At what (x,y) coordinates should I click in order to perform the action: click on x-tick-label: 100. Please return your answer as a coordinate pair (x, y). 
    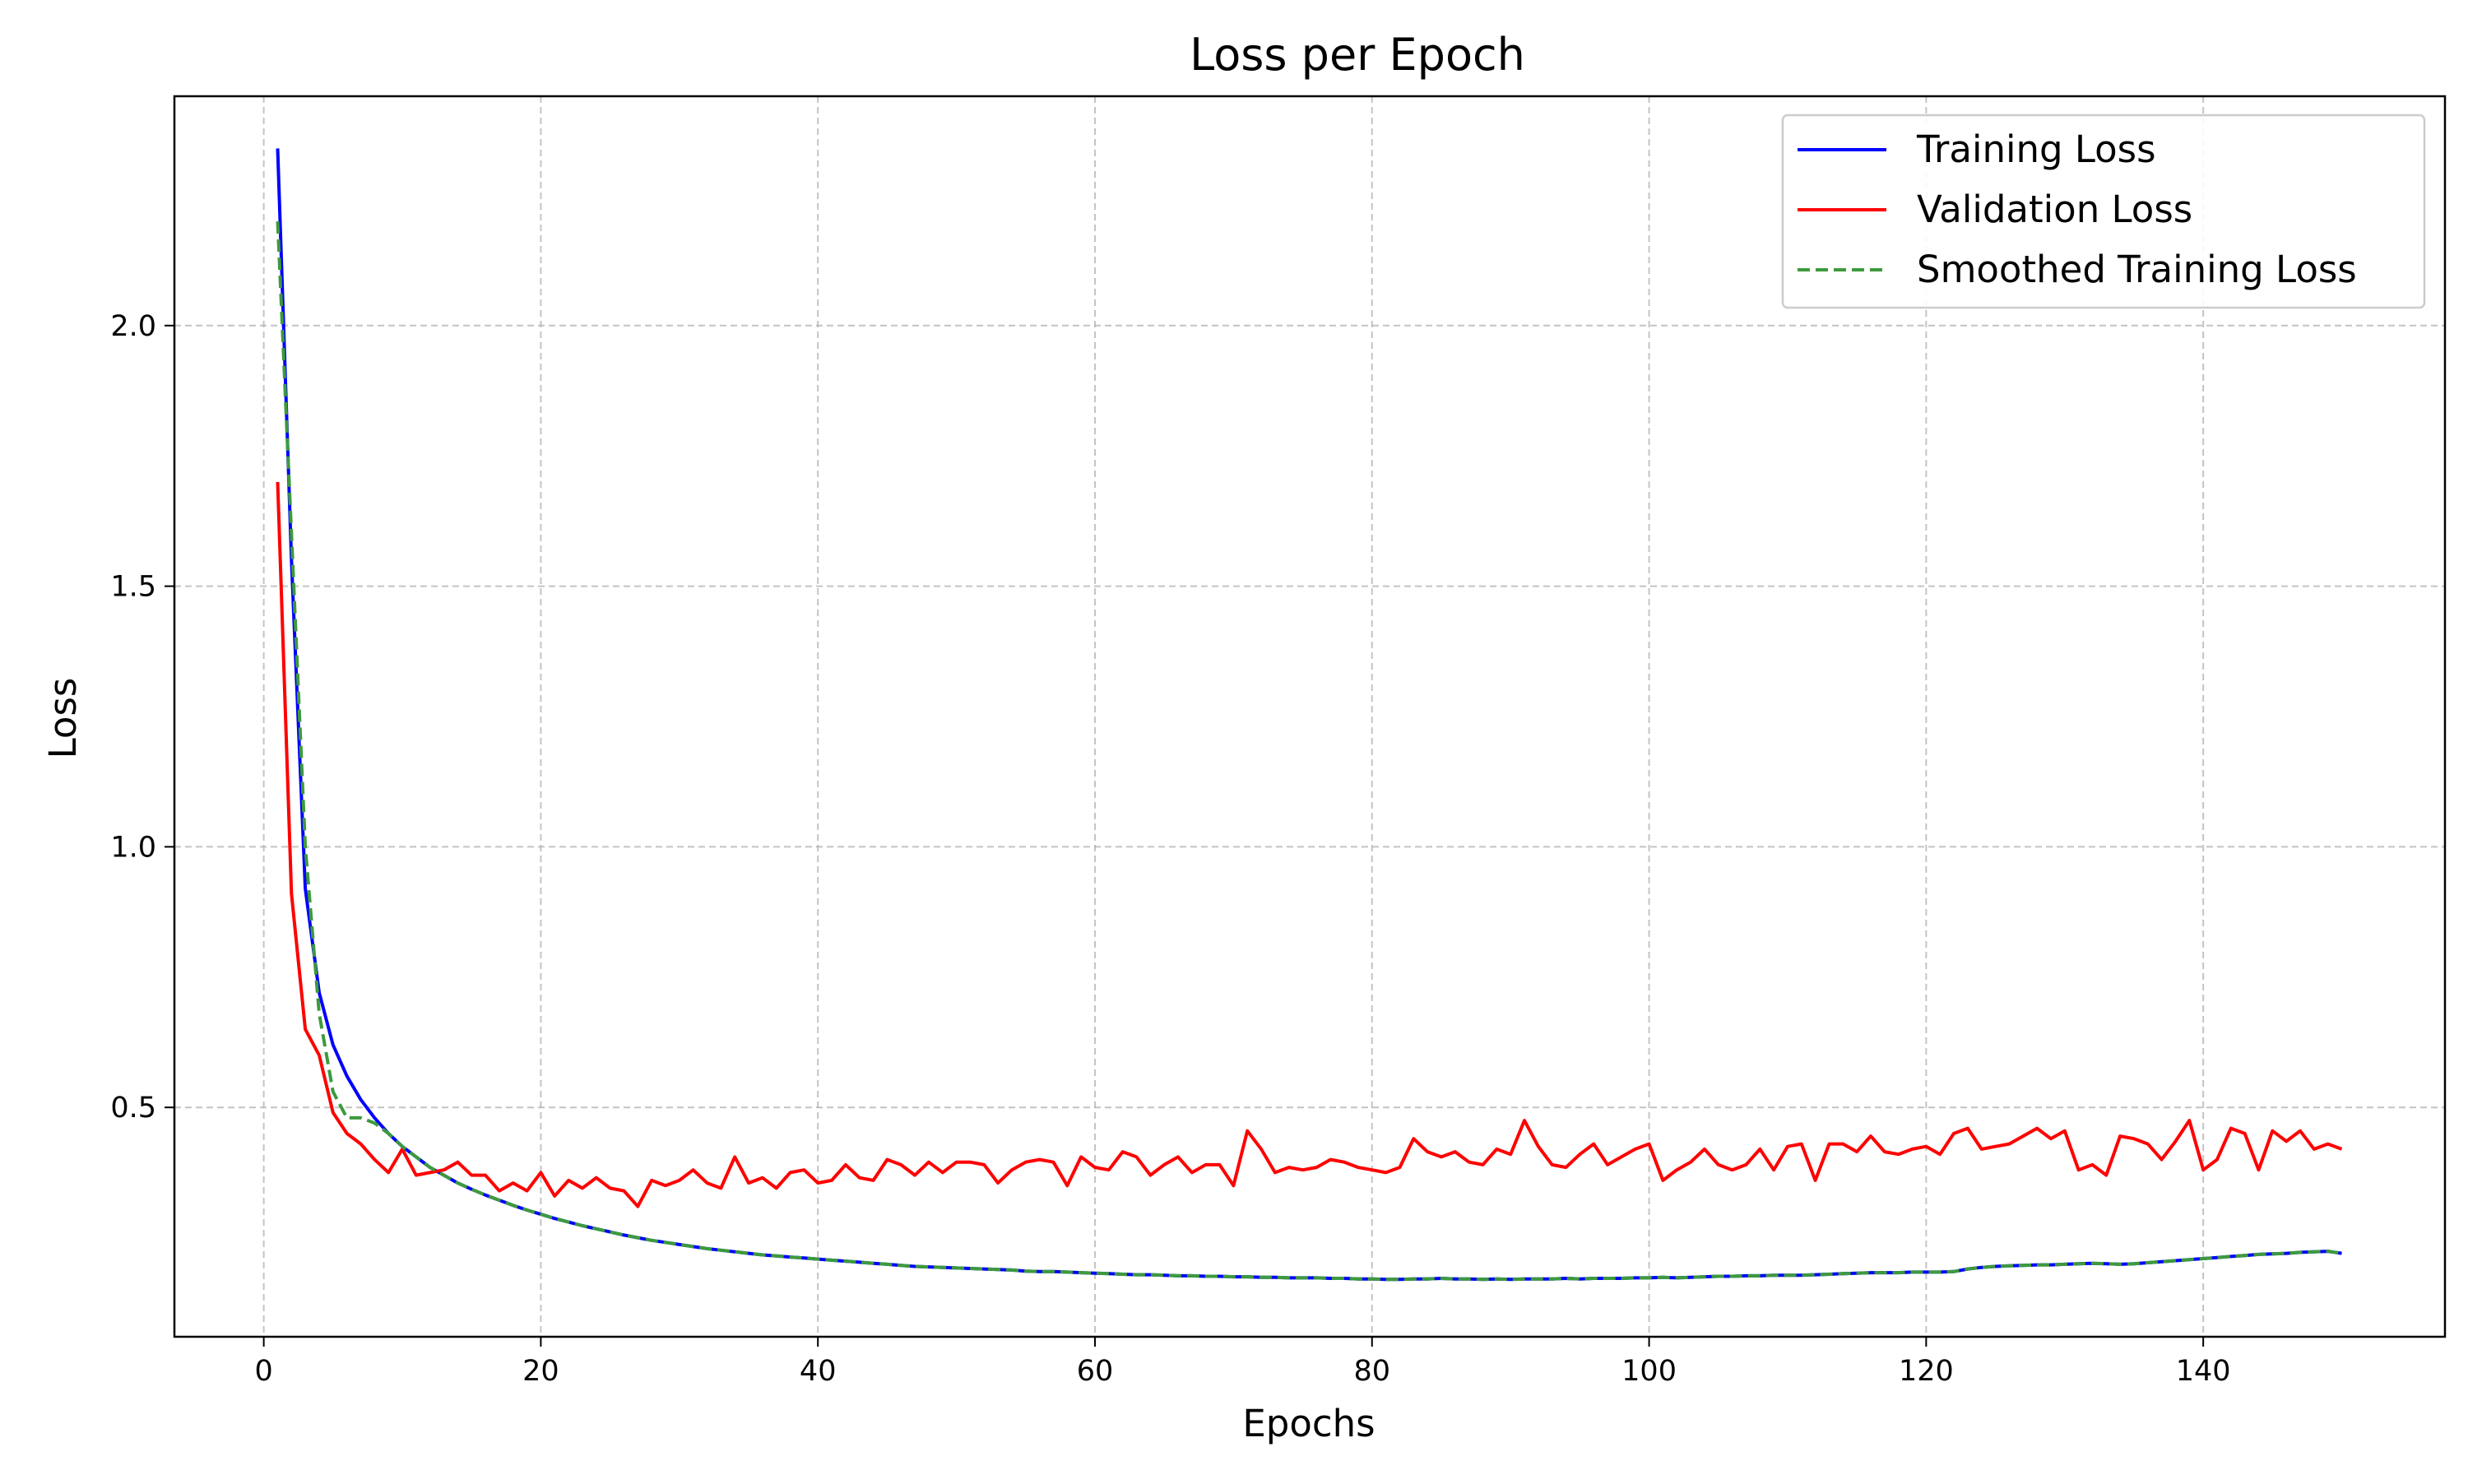
    Looking at the image, I should click on (1649, 1371).